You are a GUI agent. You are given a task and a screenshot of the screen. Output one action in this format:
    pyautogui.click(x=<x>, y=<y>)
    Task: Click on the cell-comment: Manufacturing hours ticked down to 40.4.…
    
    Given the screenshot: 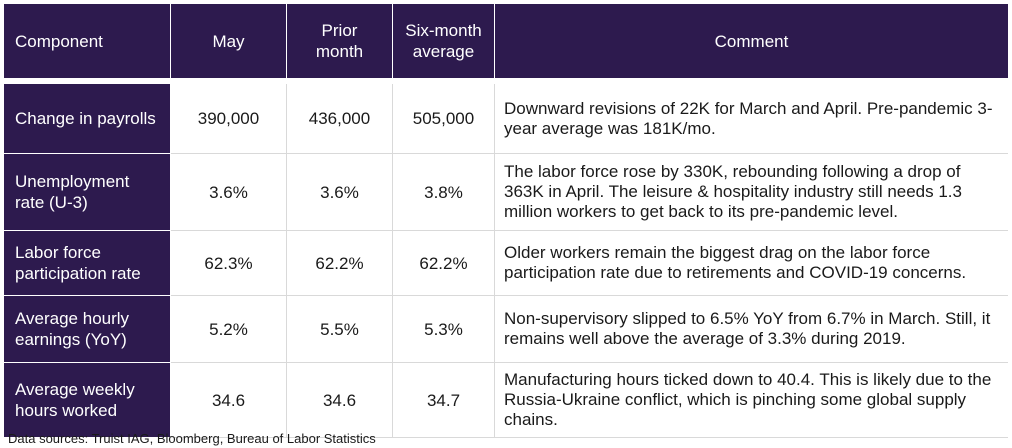 What is the action you would take?
    pyautogui.click(x=751, y=400)
    